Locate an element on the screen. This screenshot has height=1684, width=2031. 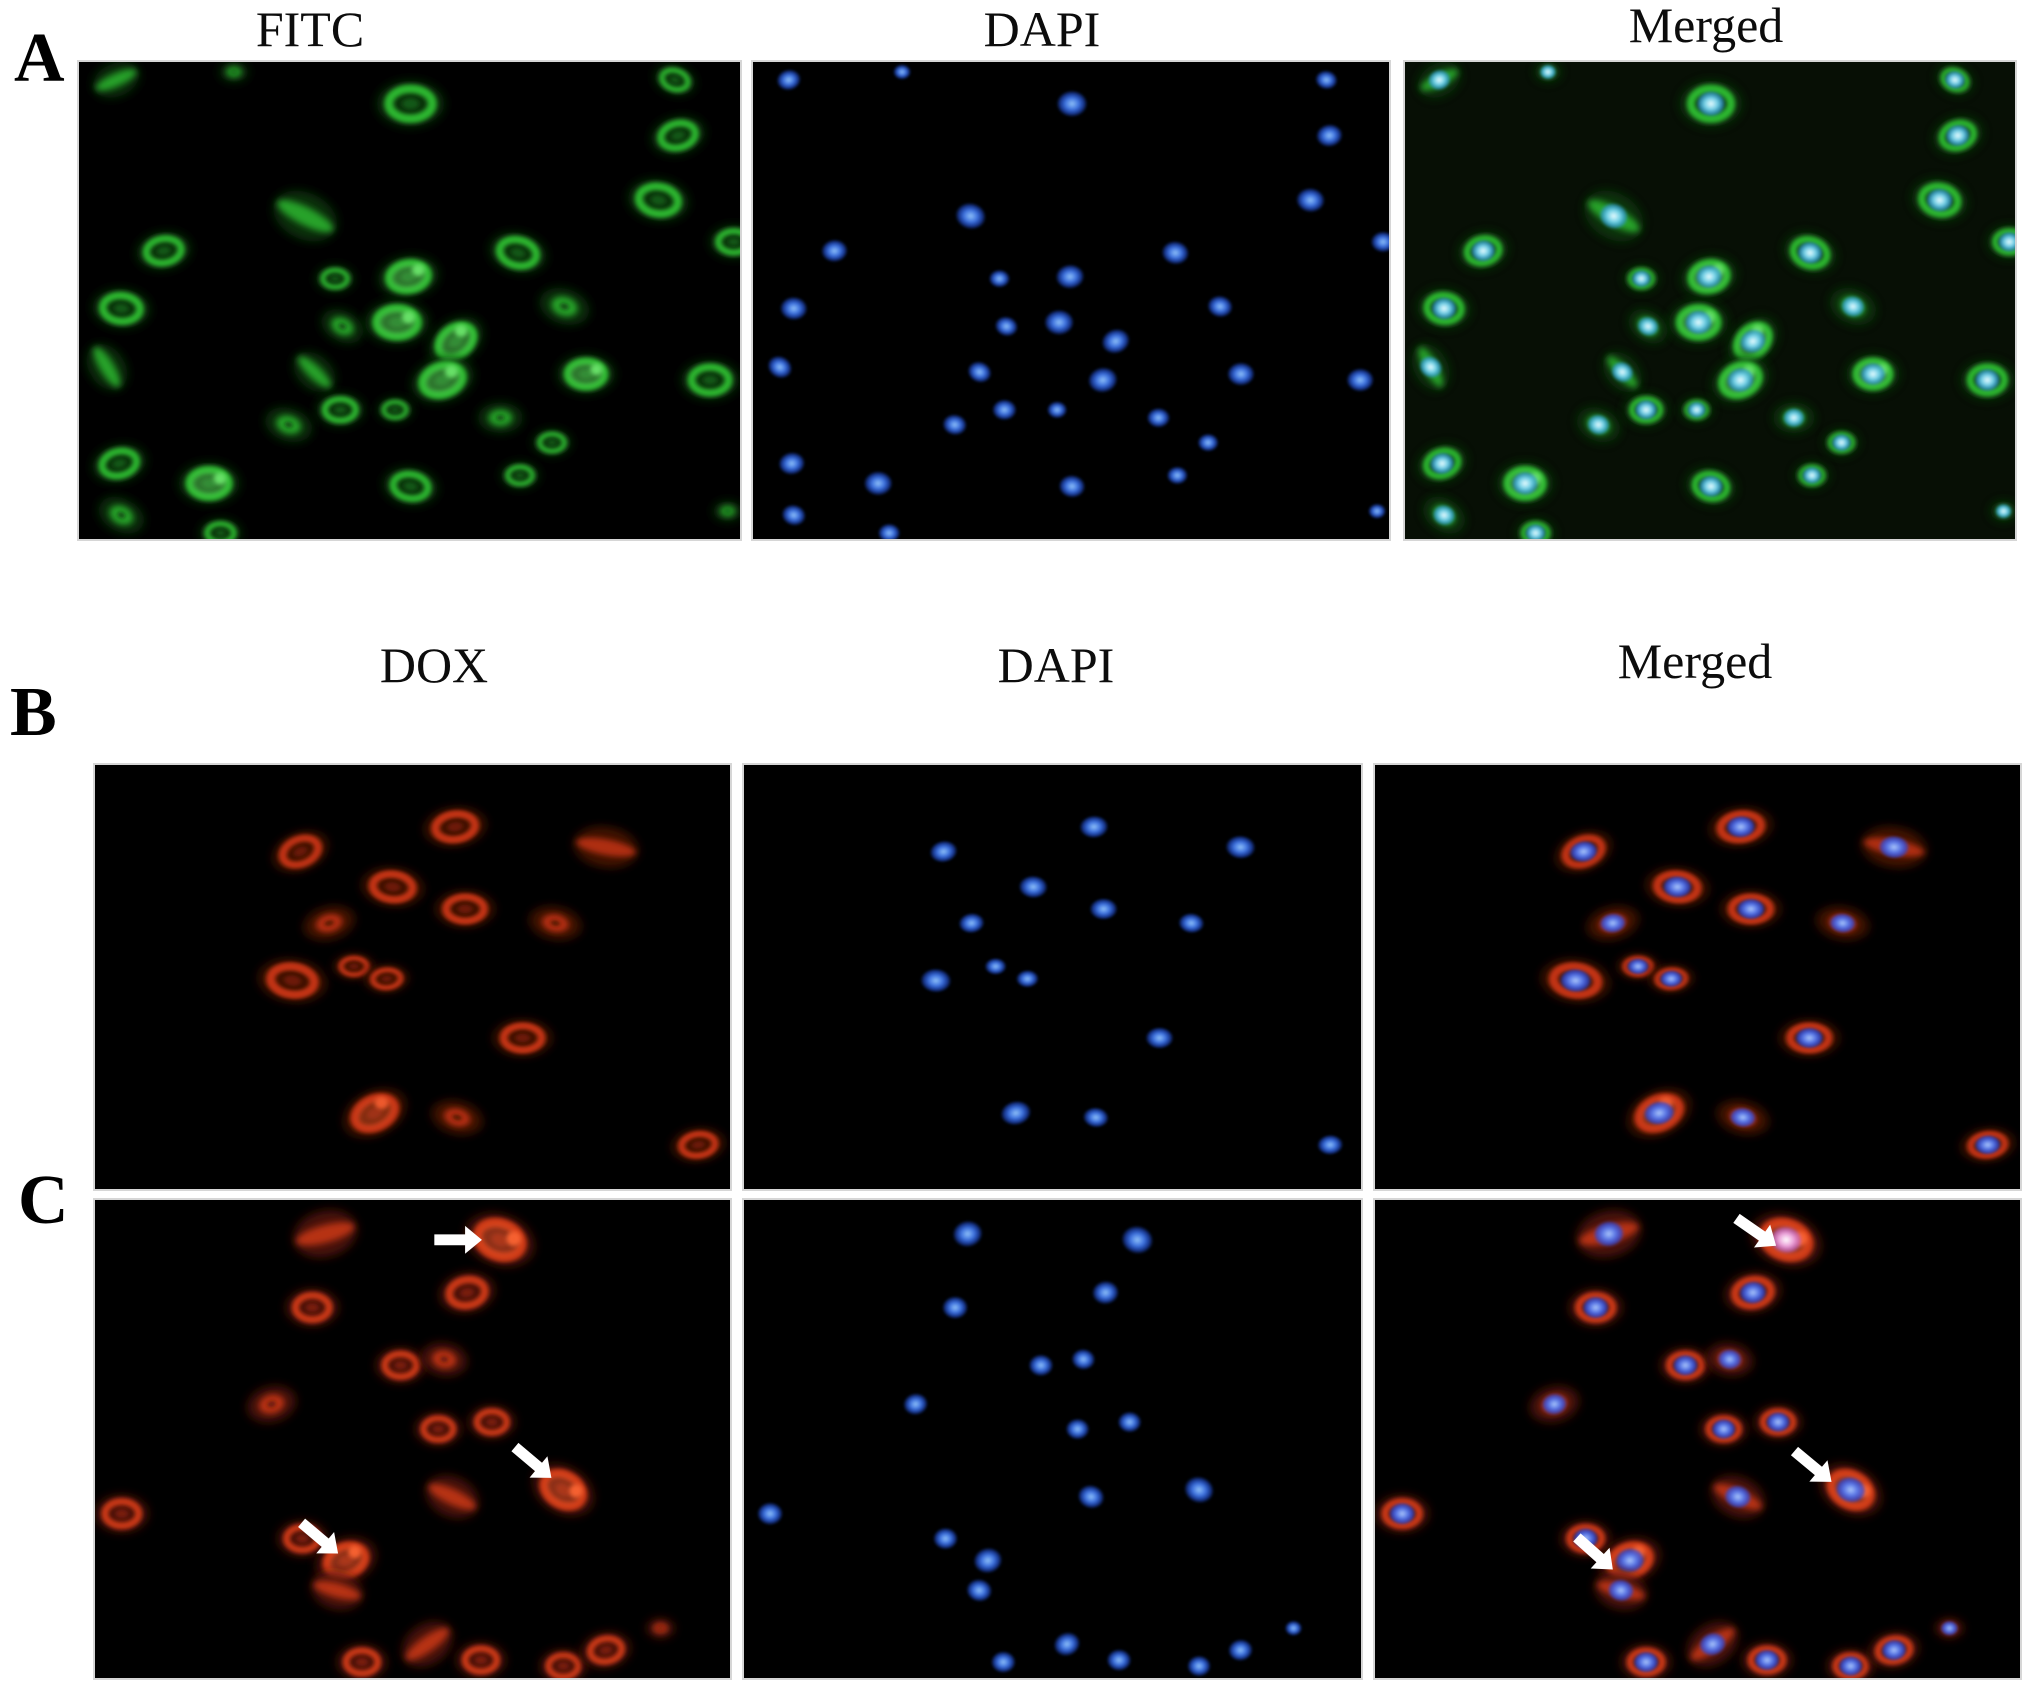
micrograph-b-dox is located at coordinates (412, 977).